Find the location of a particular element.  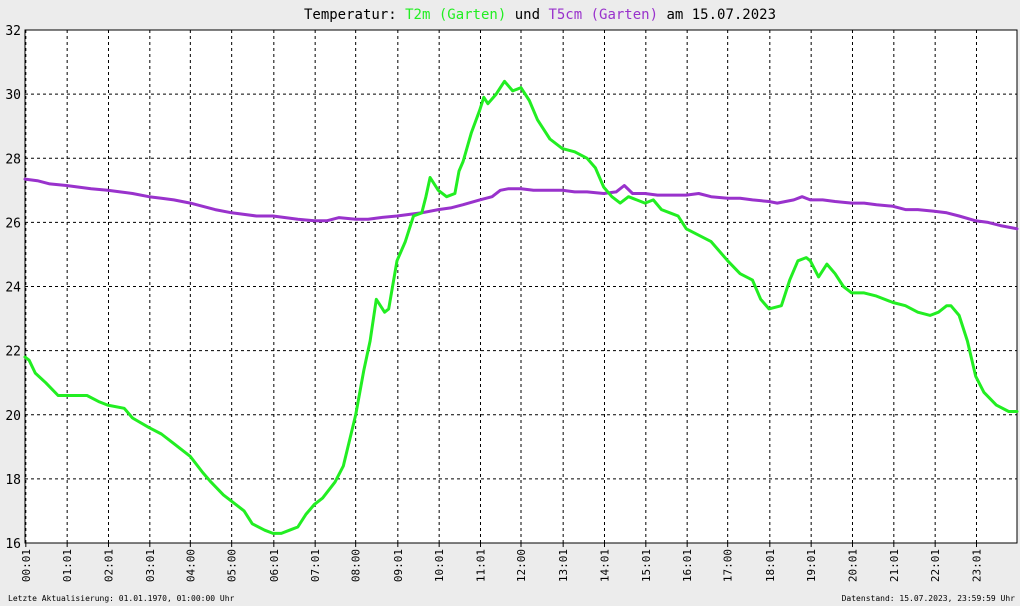

y-tick-label: 30 is located at coordinates (13, 95).